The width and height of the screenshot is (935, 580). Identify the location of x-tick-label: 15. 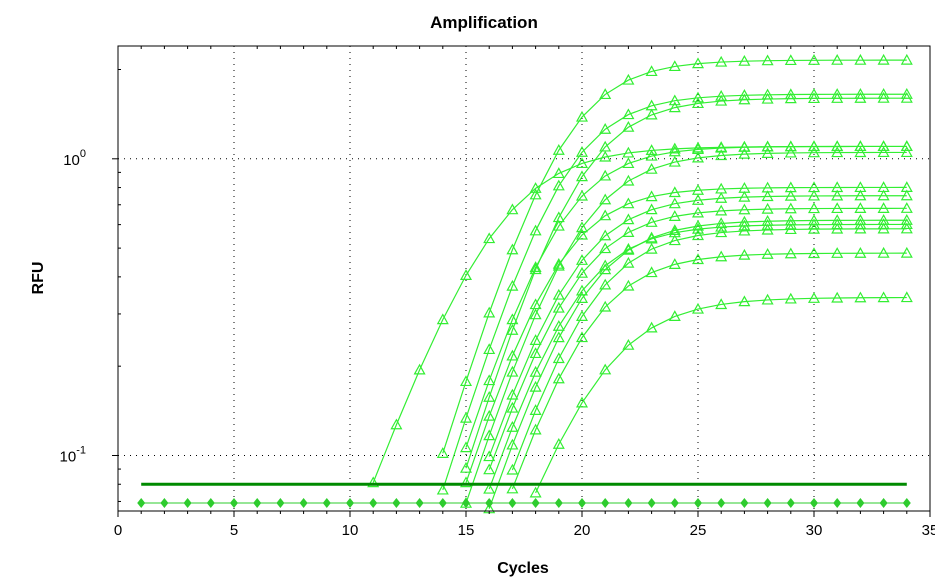
(466, 530).